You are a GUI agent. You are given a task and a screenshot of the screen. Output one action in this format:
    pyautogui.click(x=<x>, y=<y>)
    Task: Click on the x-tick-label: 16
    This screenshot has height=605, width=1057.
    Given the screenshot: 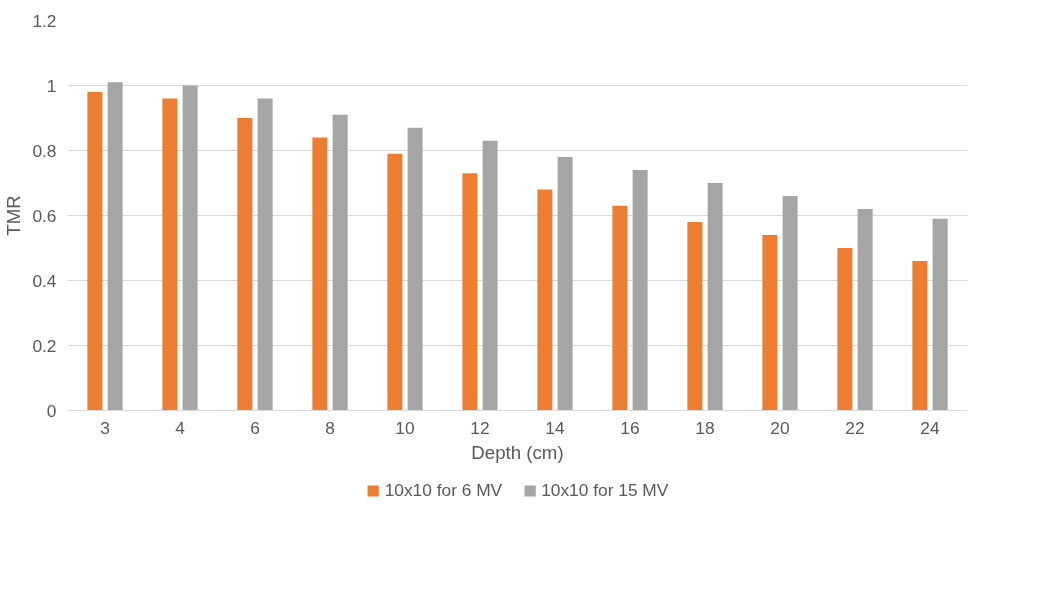 What is the action you would take?
    pyautogui.click(x=630, y=427)
    